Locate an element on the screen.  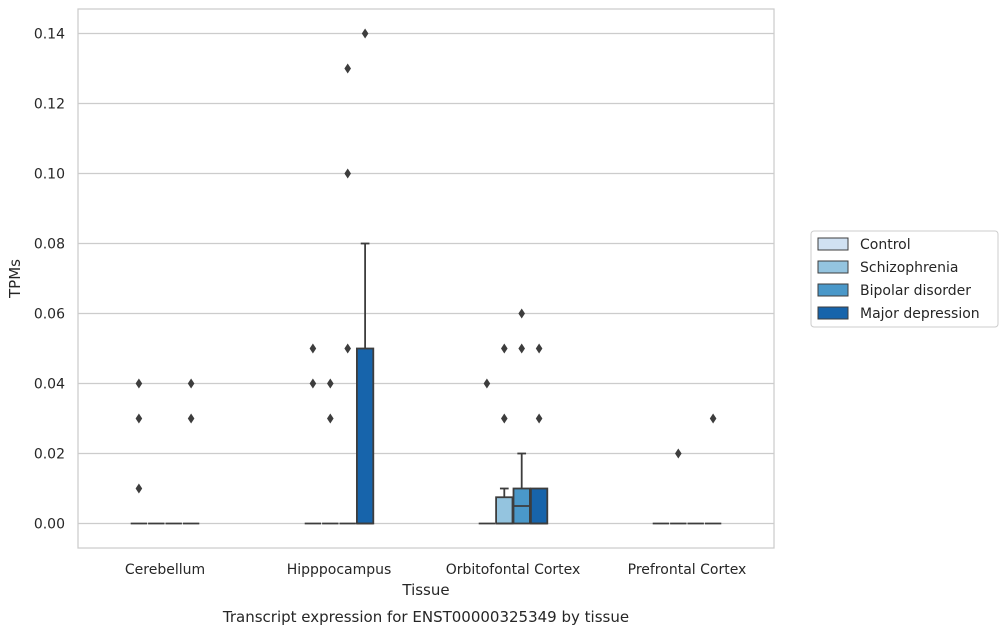
y-tick-label: 0.00 is located at coordinates (49, 525).